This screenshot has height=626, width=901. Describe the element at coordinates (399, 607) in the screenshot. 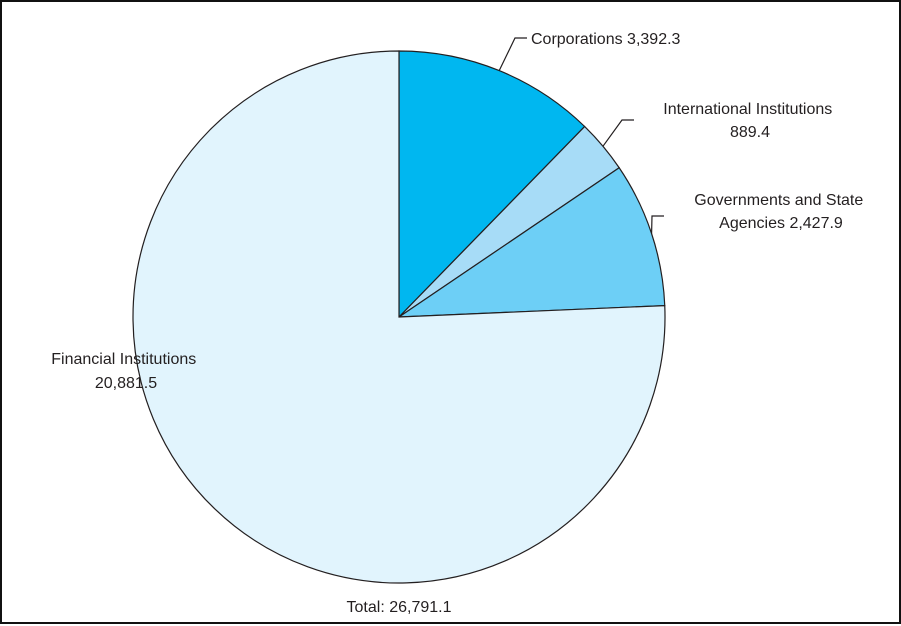

I see `total-label: Total: 26,791.1` at that location.